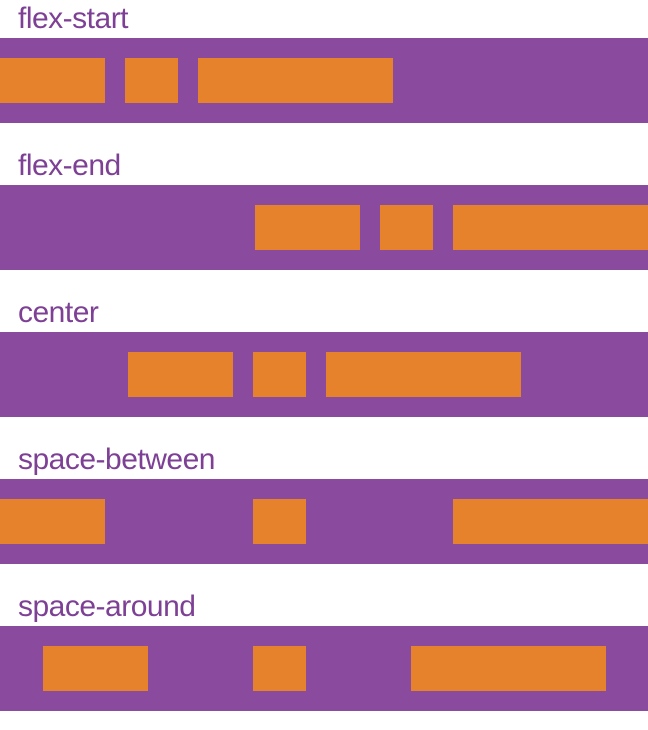 The width and height of the screenshot is (648, 730). I want to click on justify-label-flex-end: flex-end, so click(69, 165).